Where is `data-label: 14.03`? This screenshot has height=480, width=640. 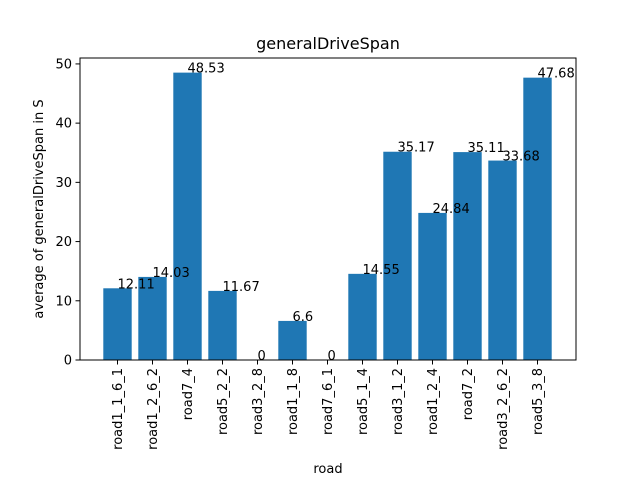 data-label: 14.03 is located at coordinates (171, 273).